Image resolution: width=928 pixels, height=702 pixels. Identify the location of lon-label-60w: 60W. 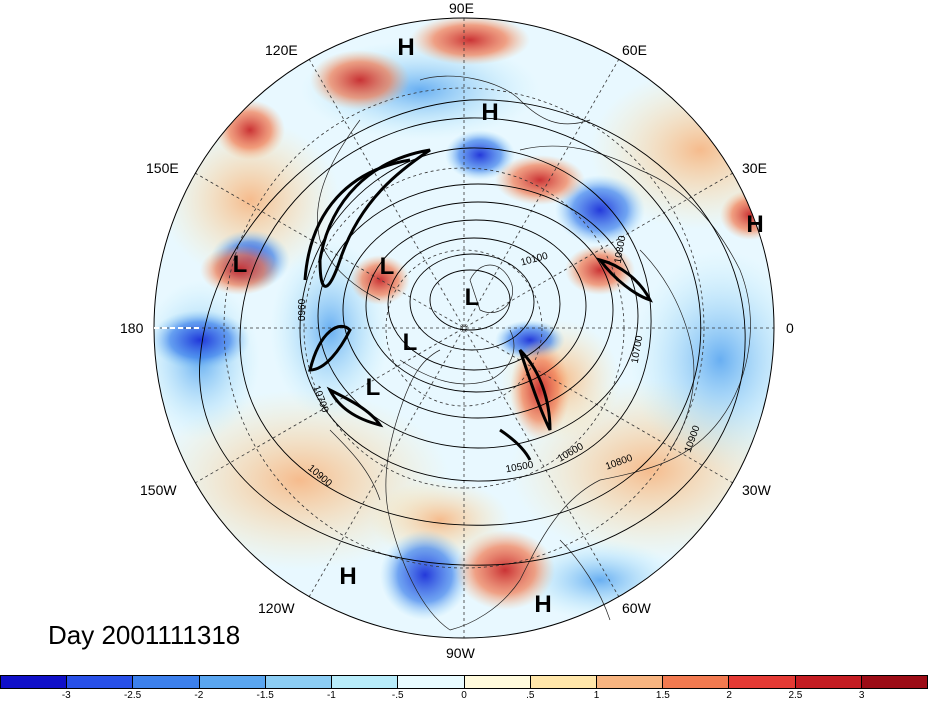
(636, 608).